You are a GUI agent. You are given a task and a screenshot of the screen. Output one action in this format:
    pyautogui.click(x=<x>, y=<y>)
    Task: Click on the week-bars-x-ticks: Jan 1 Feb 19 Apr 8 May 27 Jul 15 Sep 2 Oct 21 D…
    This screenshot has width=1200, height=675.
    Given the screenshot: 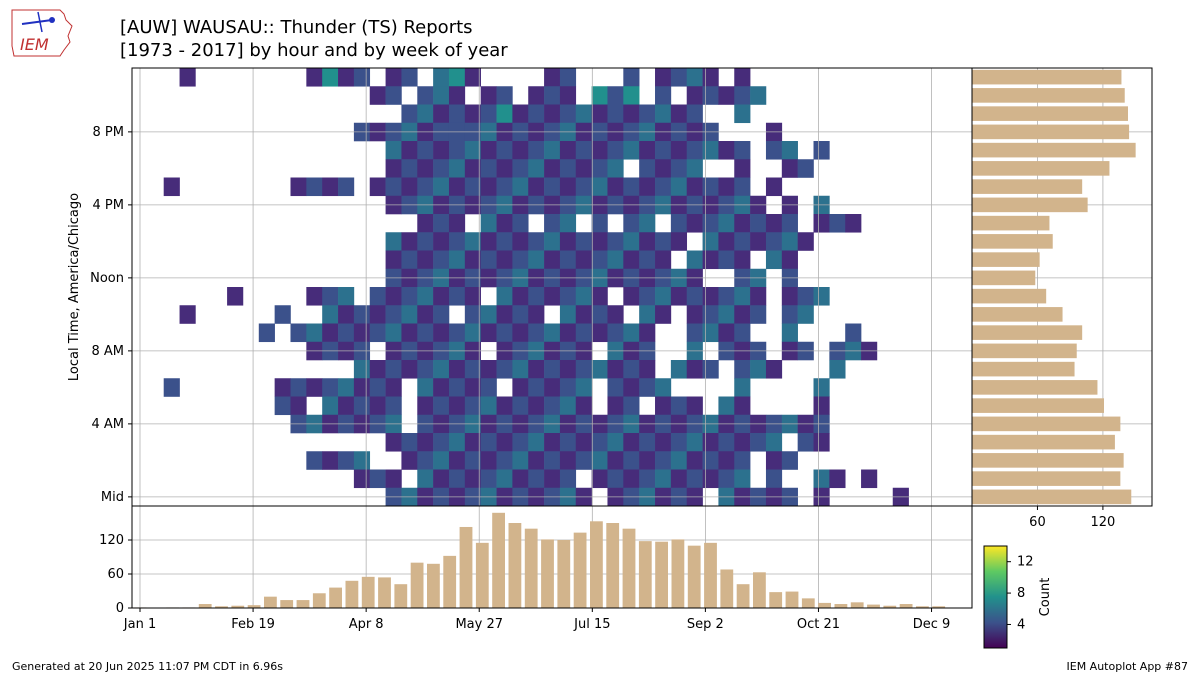 What is the action you would take?
    pyautogui.click(x=536, y=620)
    